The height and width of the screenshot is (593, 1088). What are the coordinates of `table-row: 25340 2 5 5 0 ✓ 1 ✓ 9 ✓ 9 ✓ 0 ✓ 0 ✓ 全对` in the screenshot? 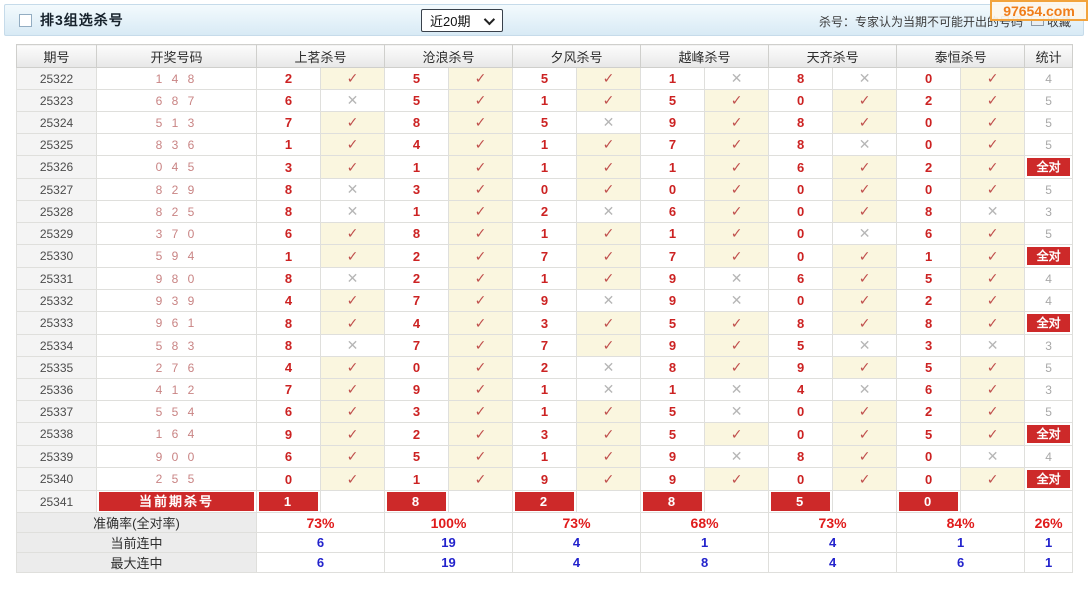 It's located at (545, 479).